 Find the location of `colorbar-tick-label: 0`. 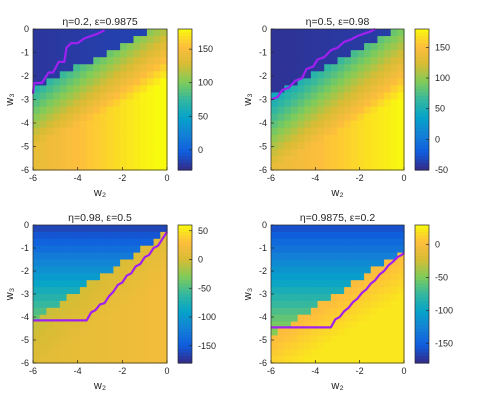

colorbar-tick-label: 0 is located at coordinates (437, 139).